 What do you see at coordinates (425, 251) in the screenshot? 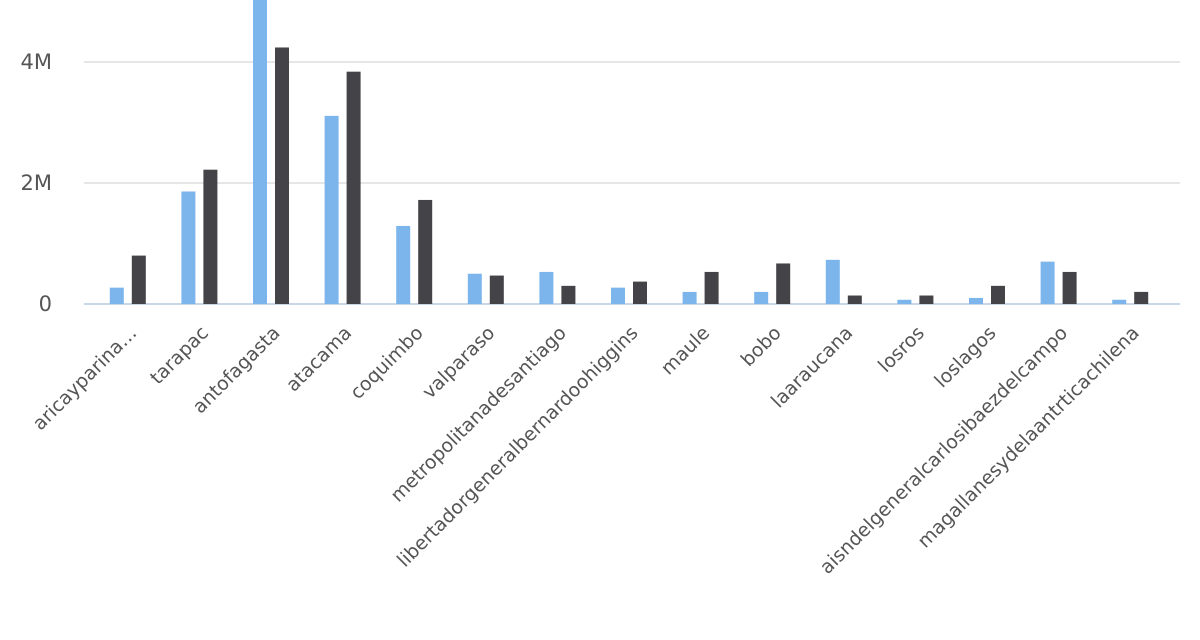
I see `bar-series-2-coquimbo` at bounding box center [425, 251].